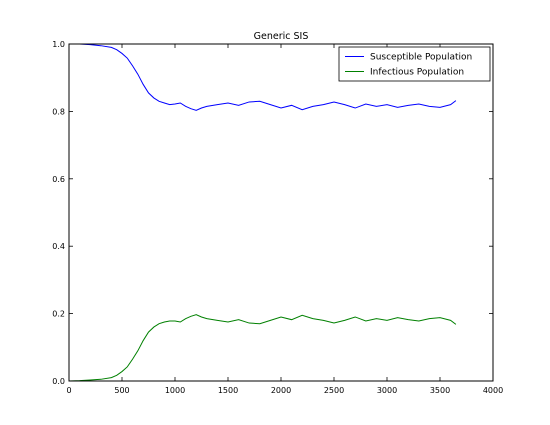 This screenshot has height=425, width=550. I want to click on x-tick-label: 2500, so click(334, 390).